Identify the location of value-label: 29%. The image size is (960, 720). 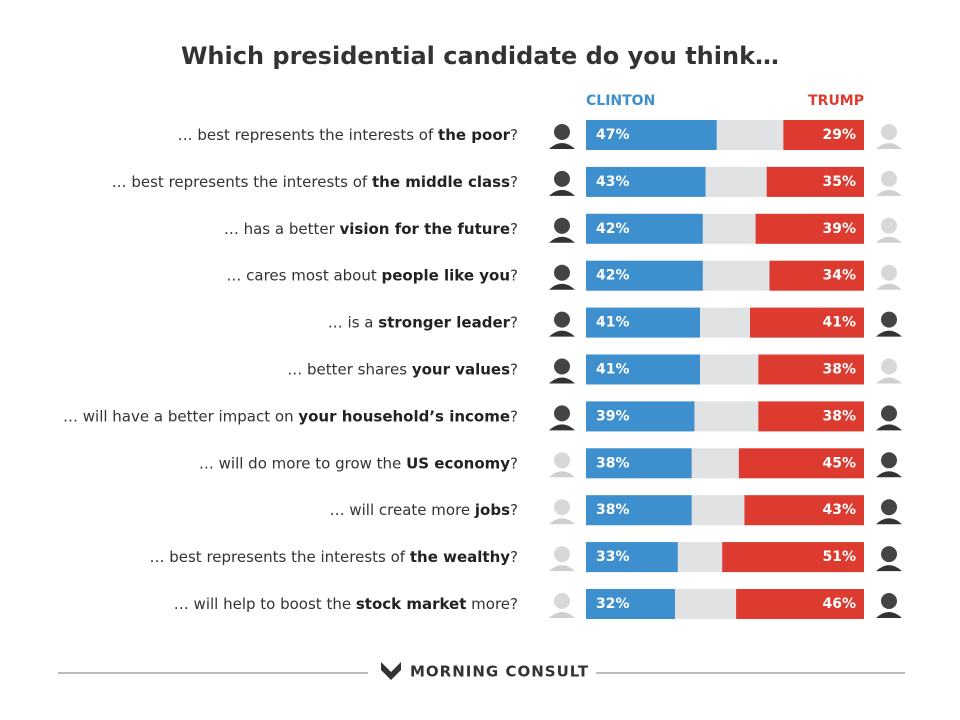
(839, 135).